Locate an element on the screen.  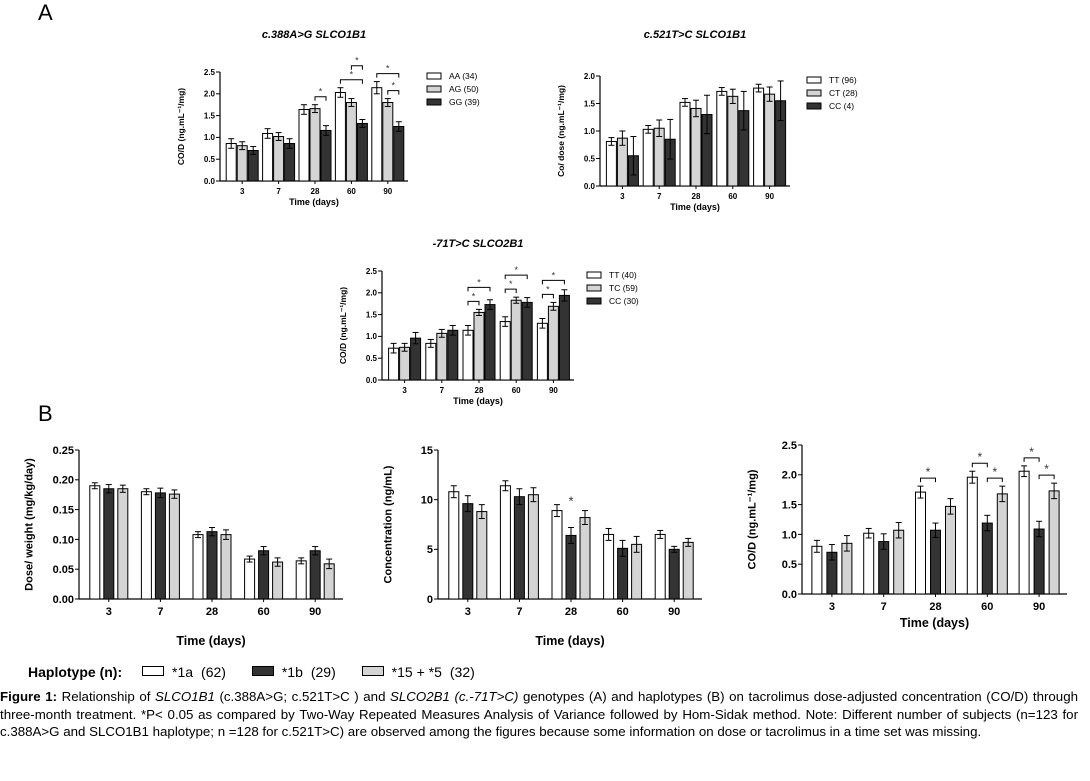
legend-label: *15 + *5 is located at coordinates (416, 672).